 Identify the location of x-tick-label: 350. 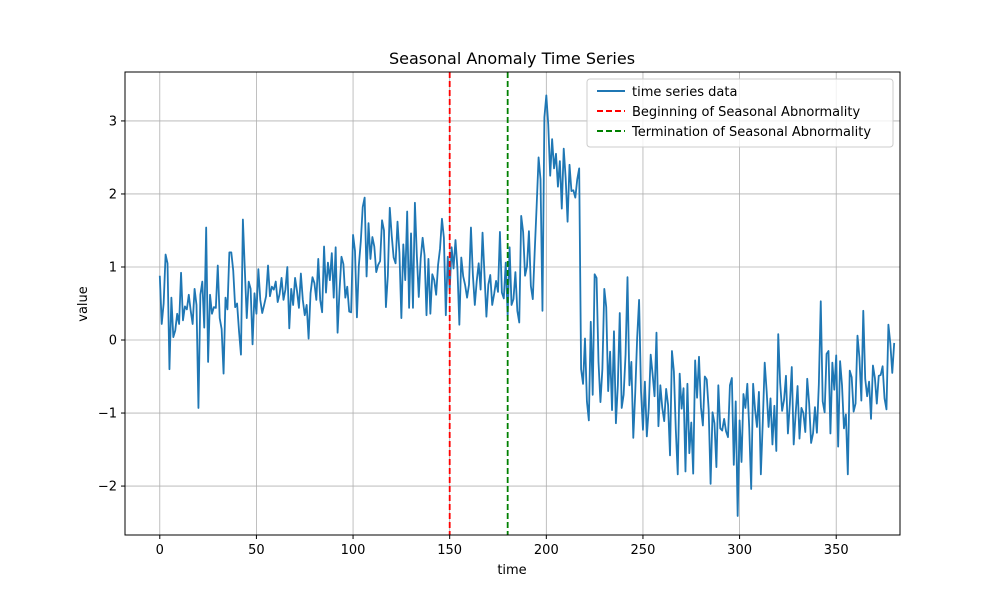
(836, 550).